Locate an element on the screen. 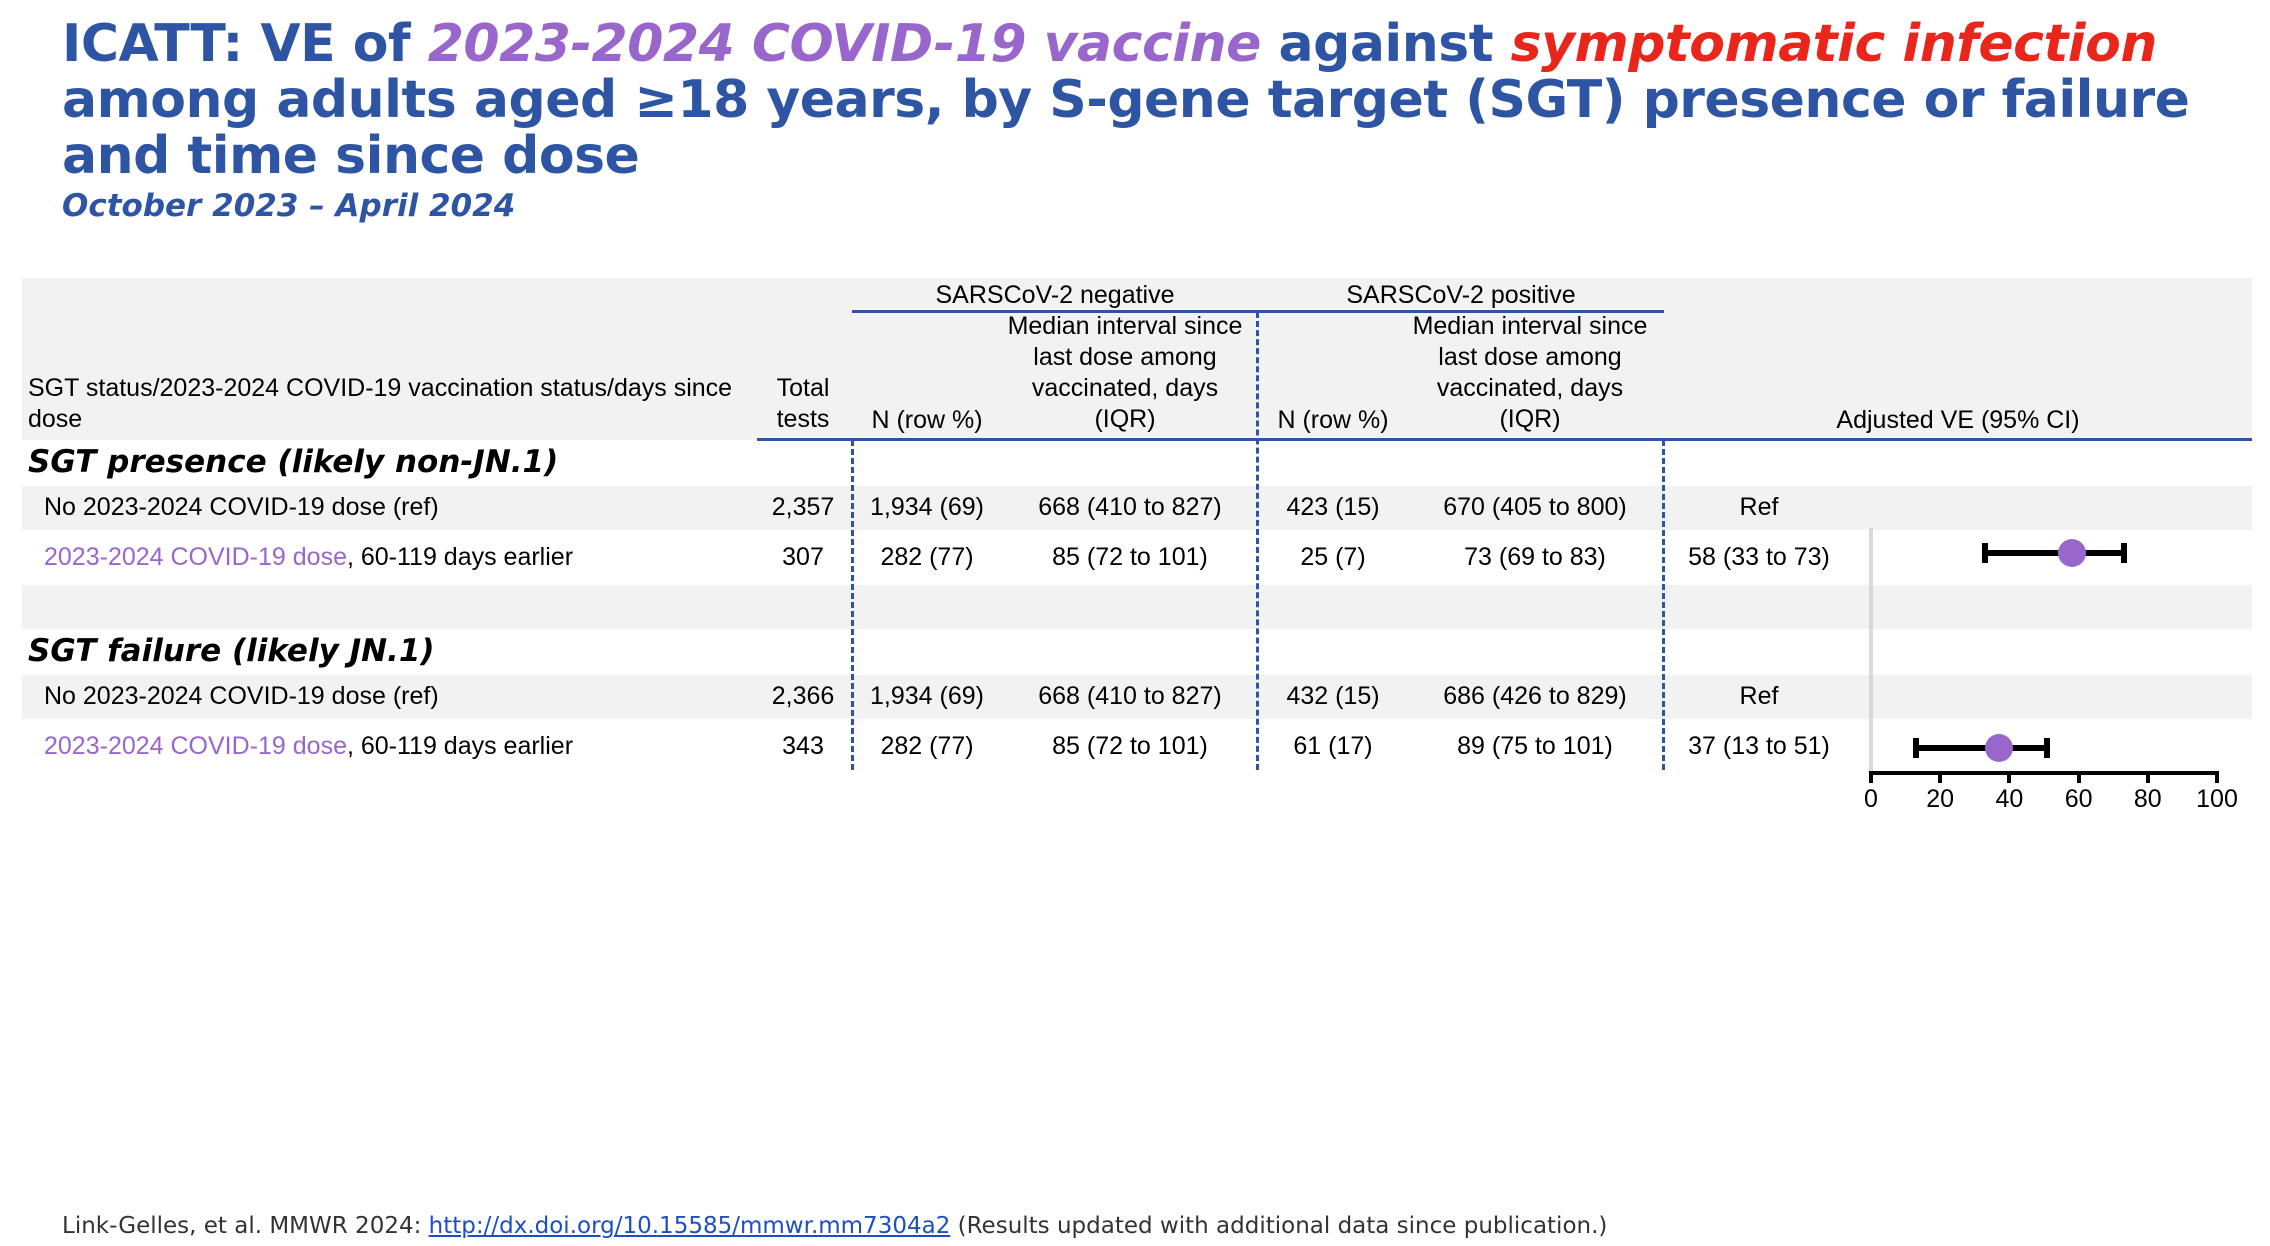 This screenshot has width=2270, height=1246. col-header-pos-n: N (row %) is located at coordinates (1333, 420).